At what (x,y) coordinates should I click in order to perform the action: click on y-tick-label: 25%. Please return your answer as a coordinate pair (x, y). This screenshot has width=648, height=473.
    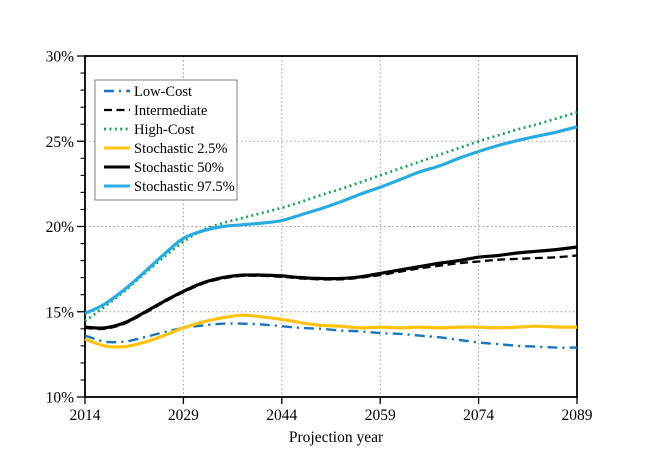
    Looking at the image, I should click on (60, 142).